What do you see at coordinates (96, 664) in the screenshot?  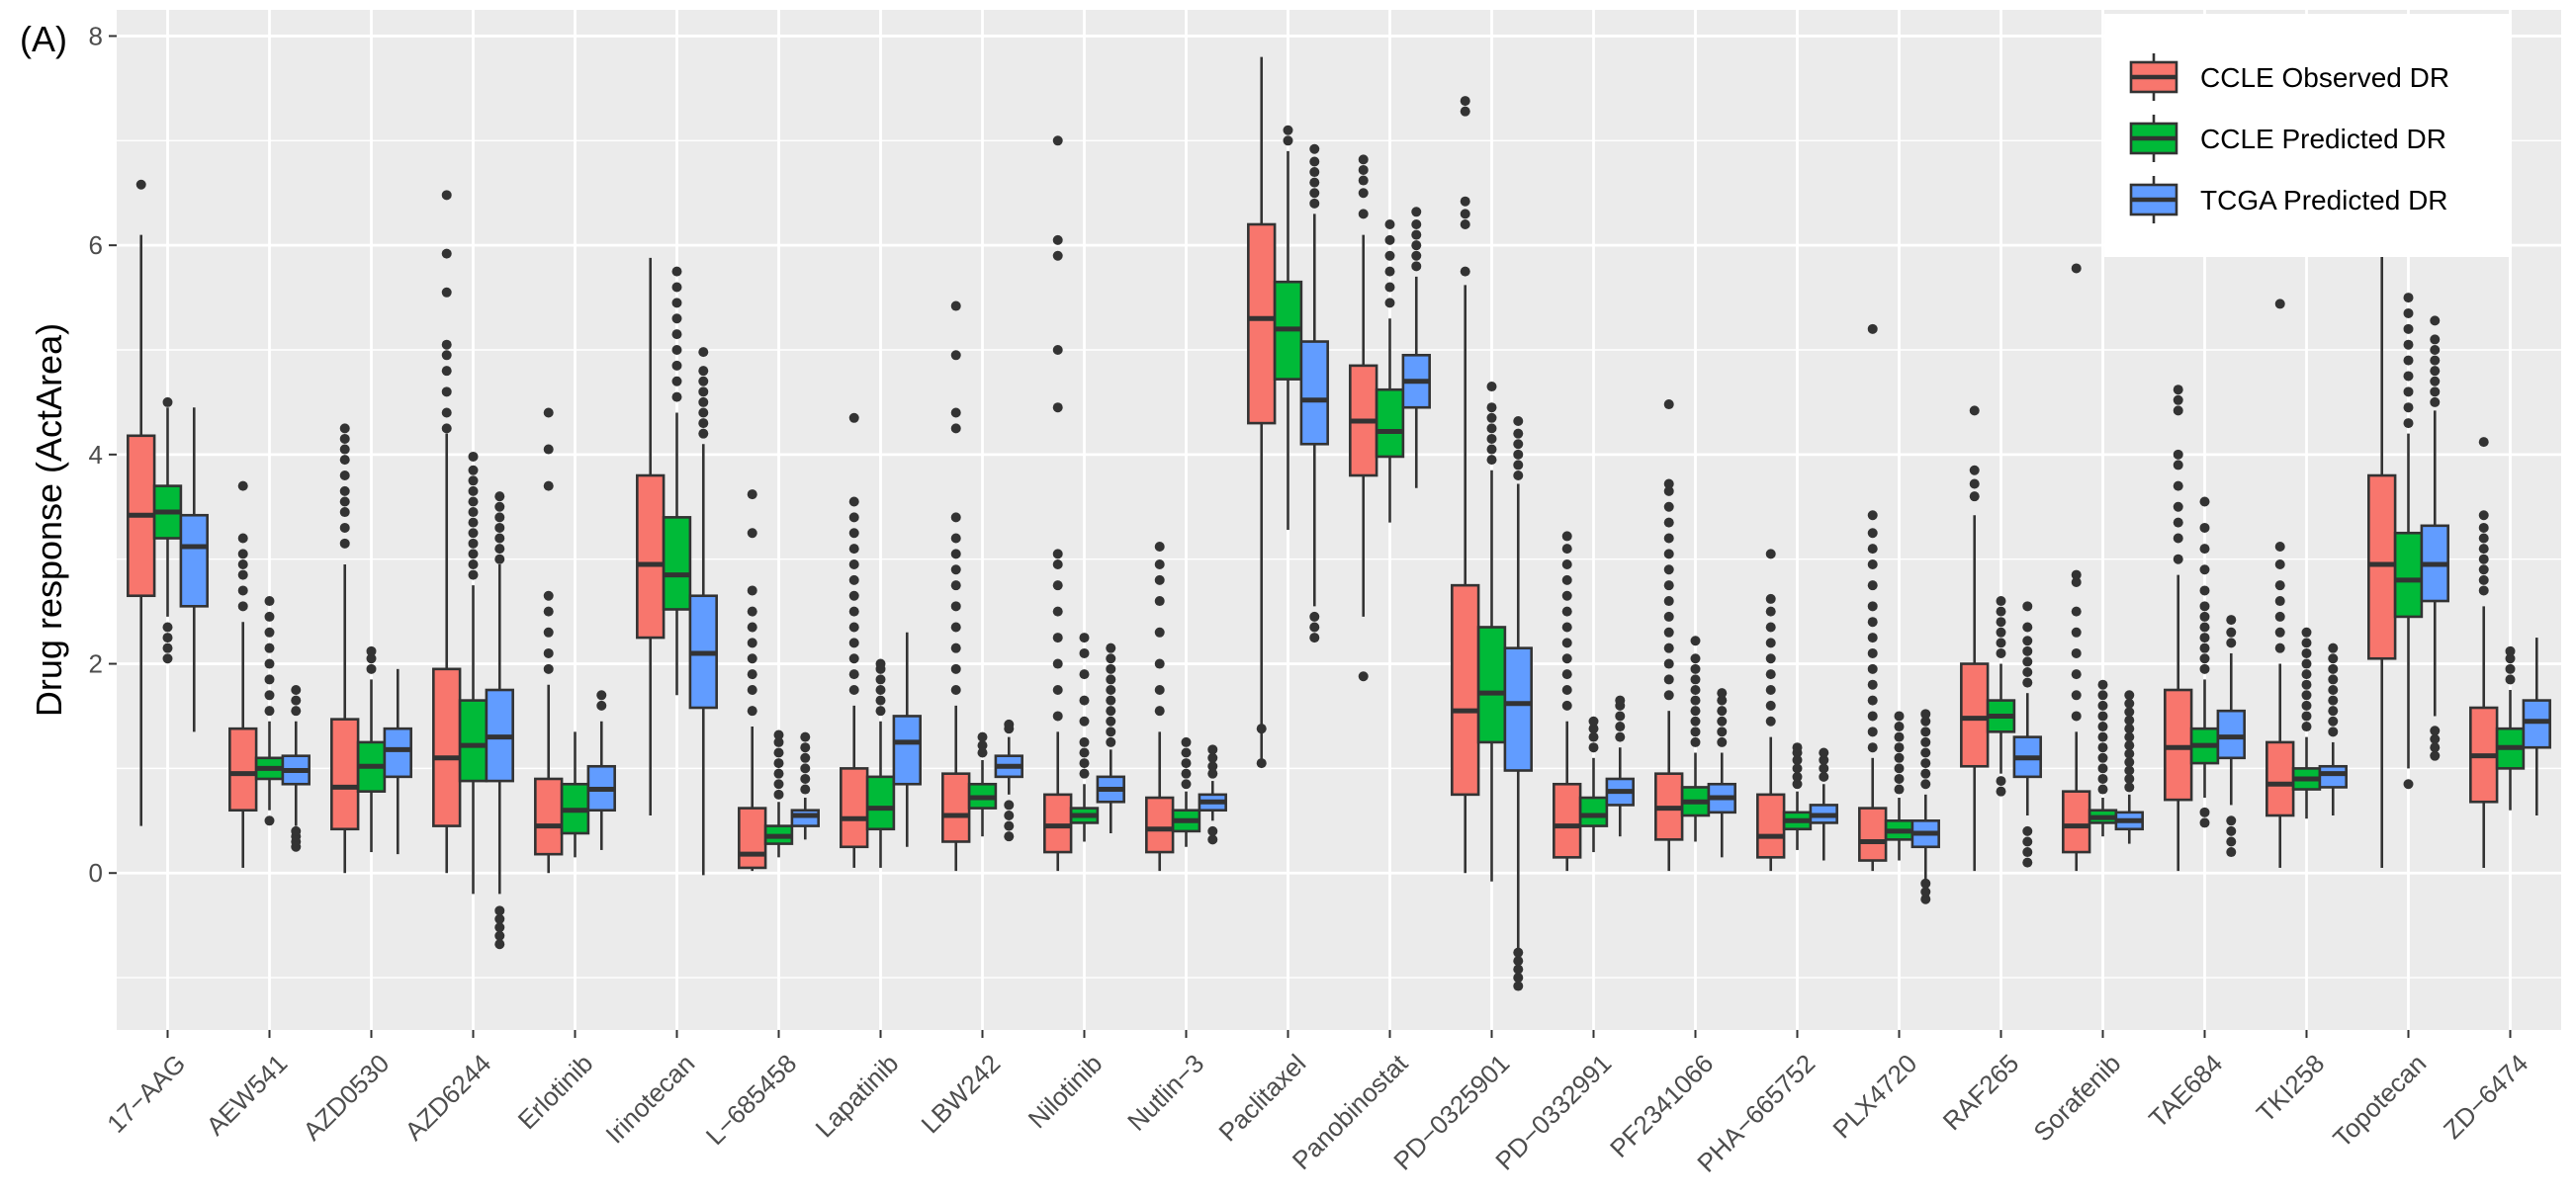 I see `y-tick-label: 2` at bounding box center [96, 664].